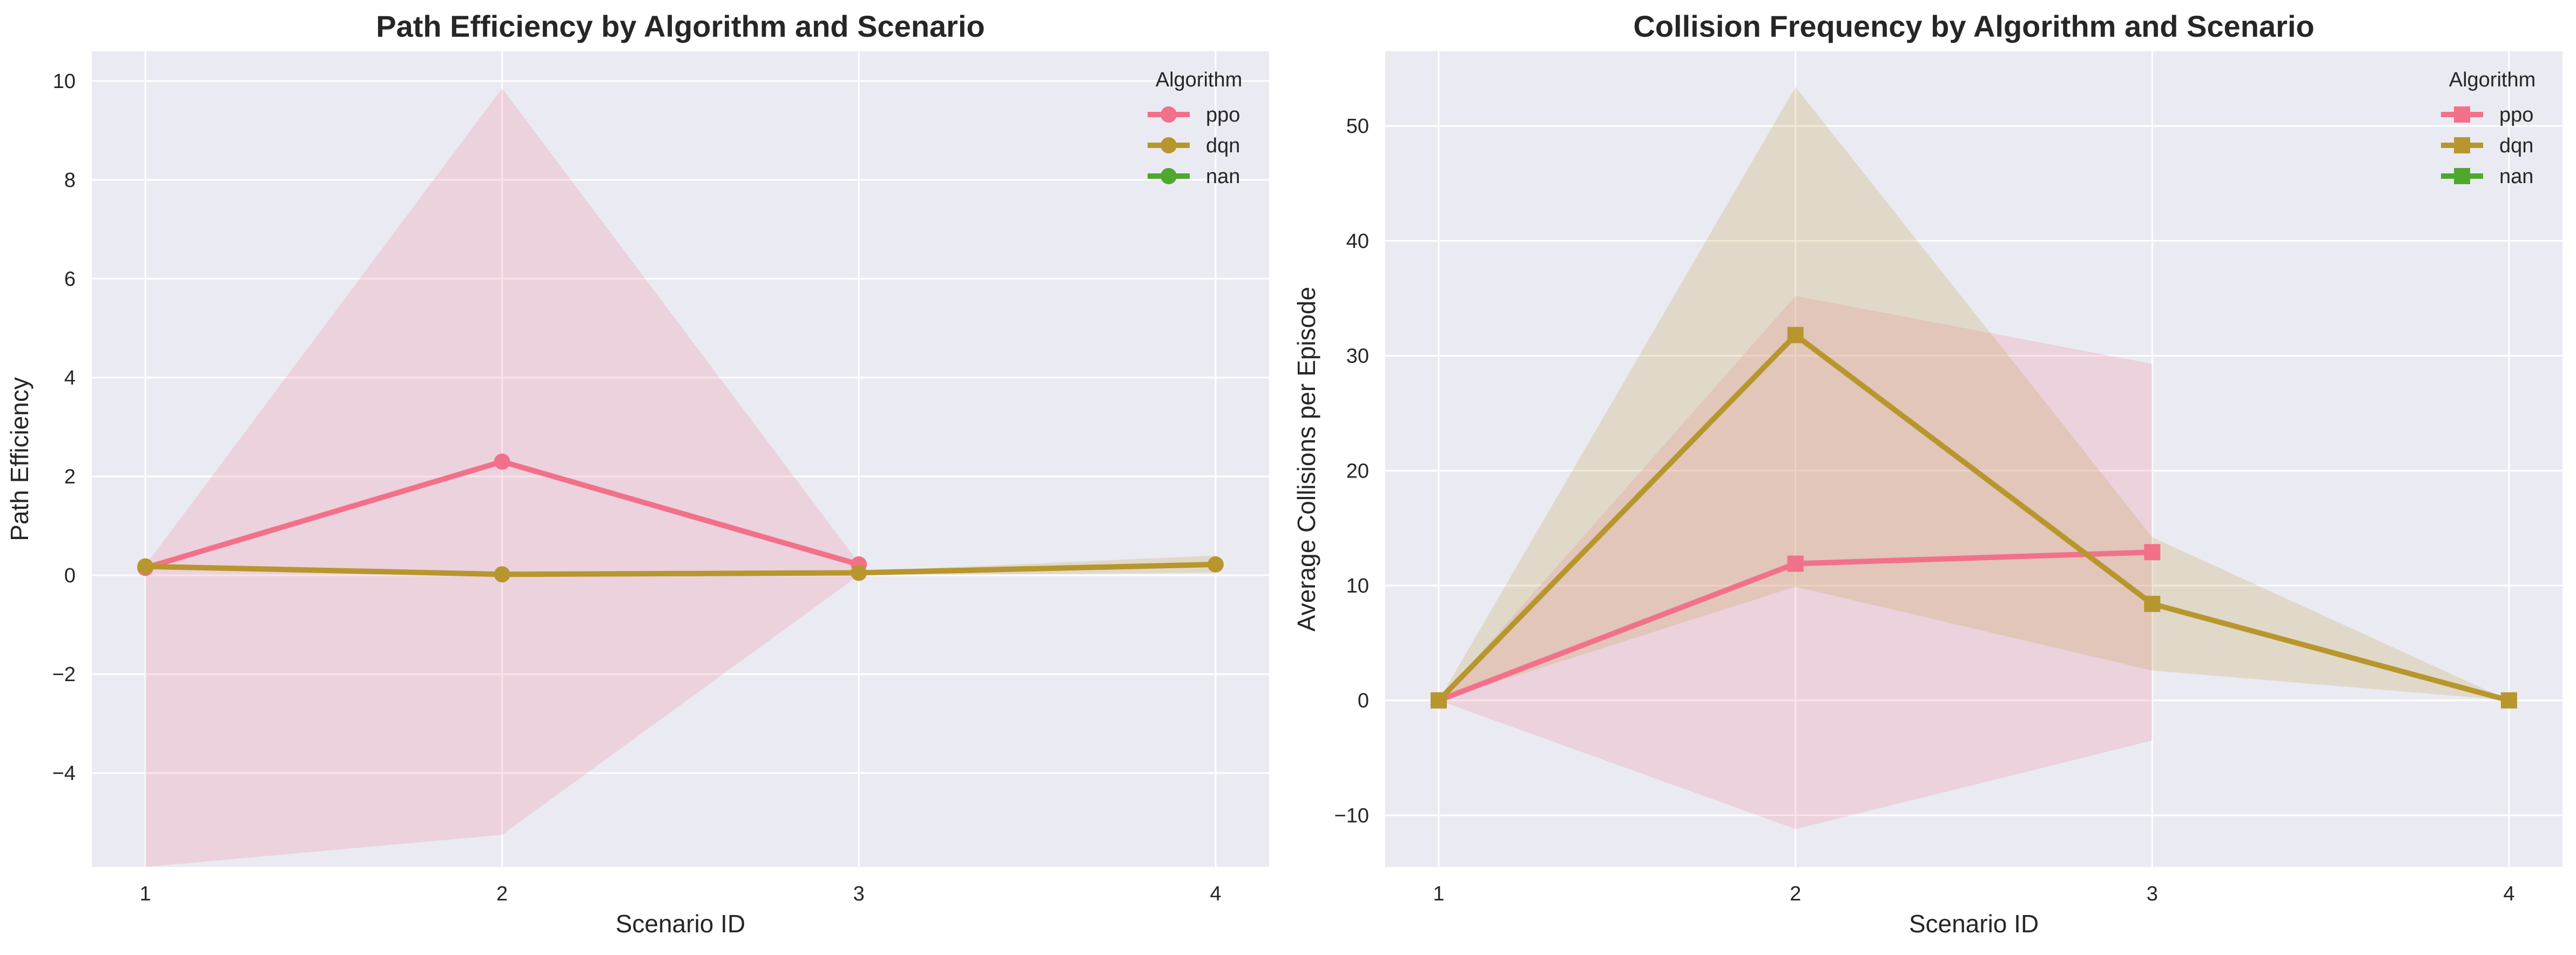  I want to click on y-tick-label: −10, so click(1351, 815).